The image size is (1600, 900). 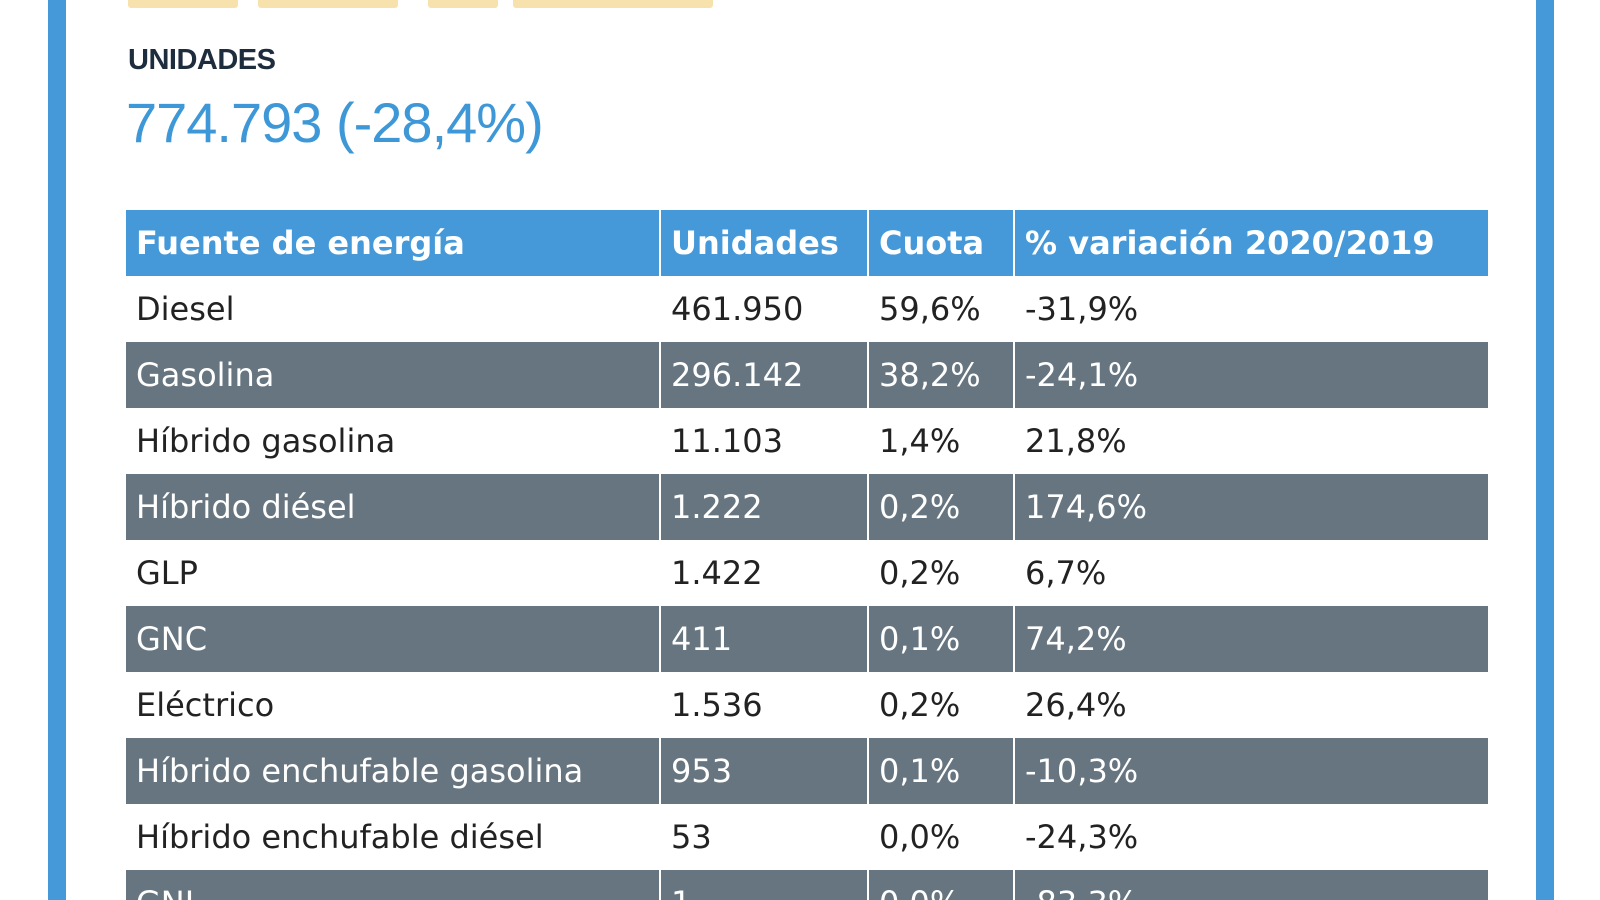 What do you see at coordinates (1545, 450) in the screenshot?
I see `frame-border-right` at bounding box center [1545, 450].